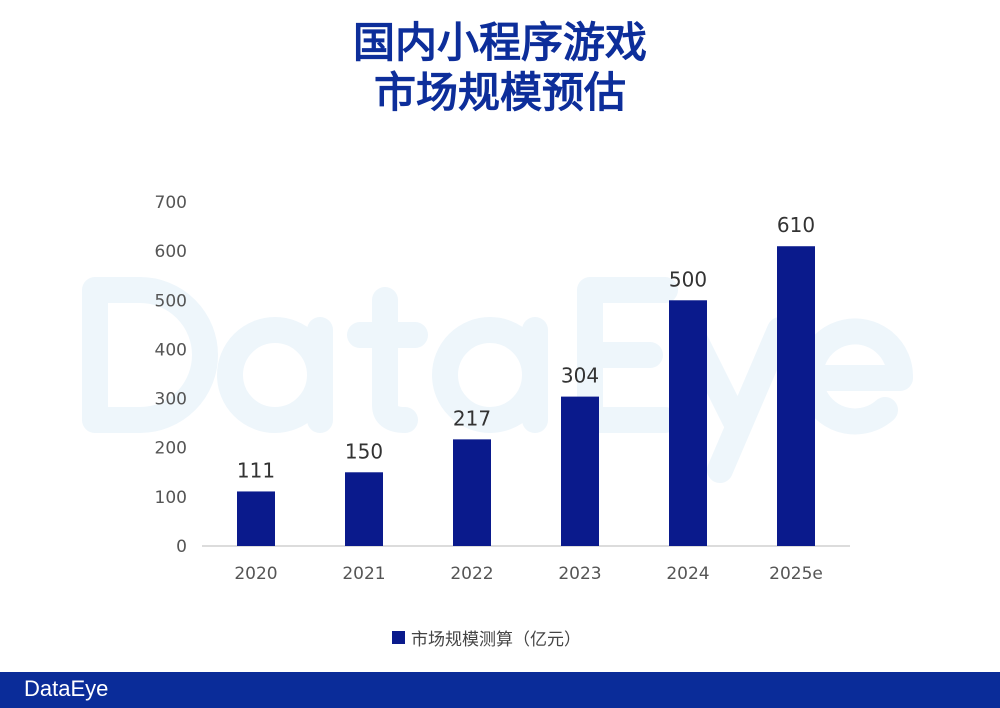 The height and width of the screenshot is (708, 1000). I want to click on y-tick-label: 300, so click(171, 400).